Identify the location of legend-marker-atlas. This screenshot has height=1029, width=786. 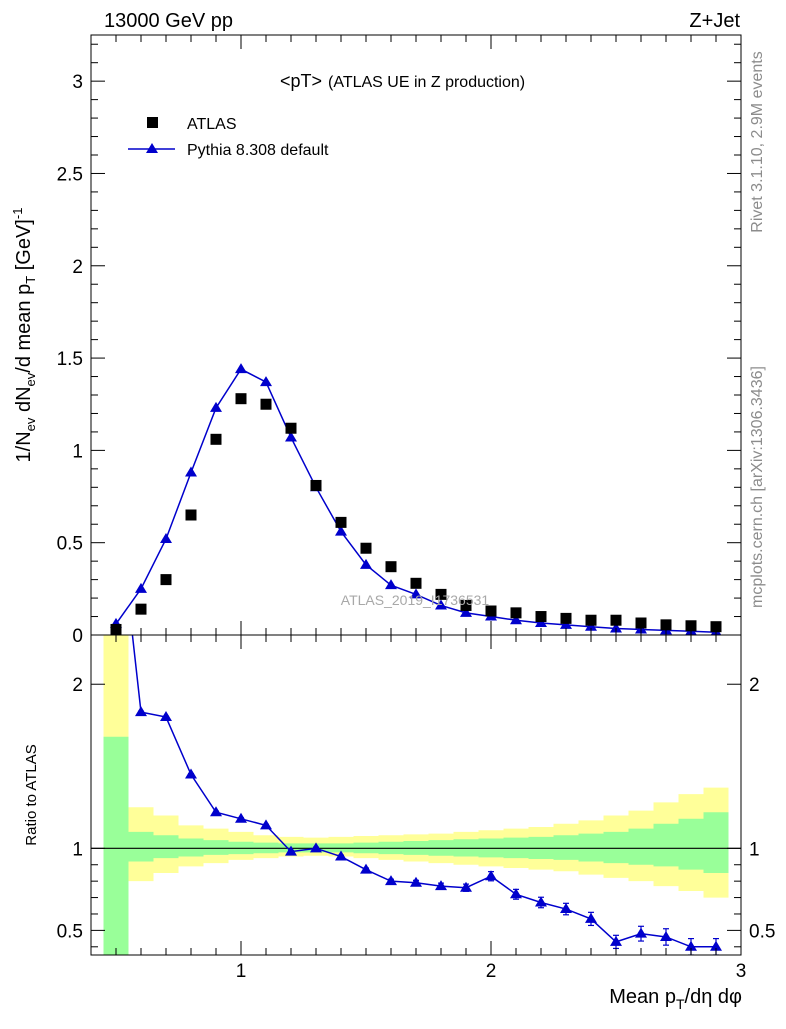
(152, 122).